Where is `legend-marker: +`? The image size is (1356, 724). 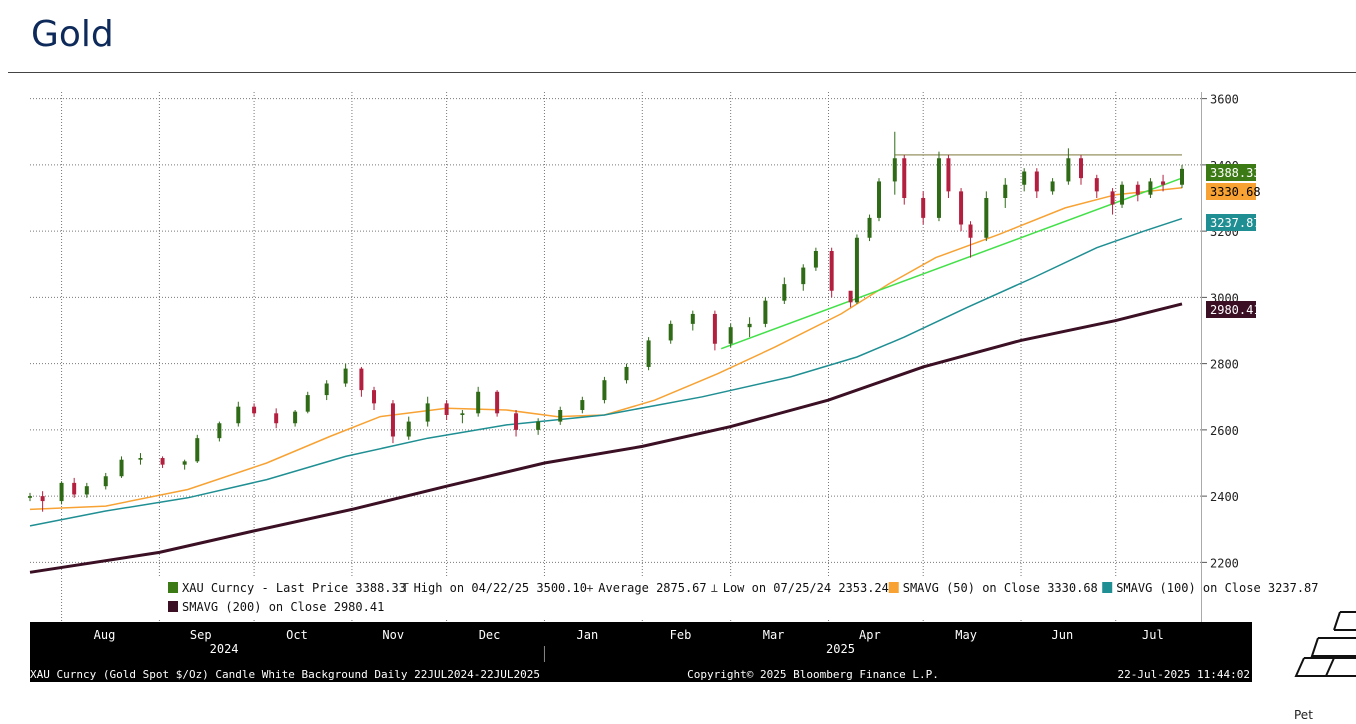
legend-marker: + is located at coordinates (589, 588).